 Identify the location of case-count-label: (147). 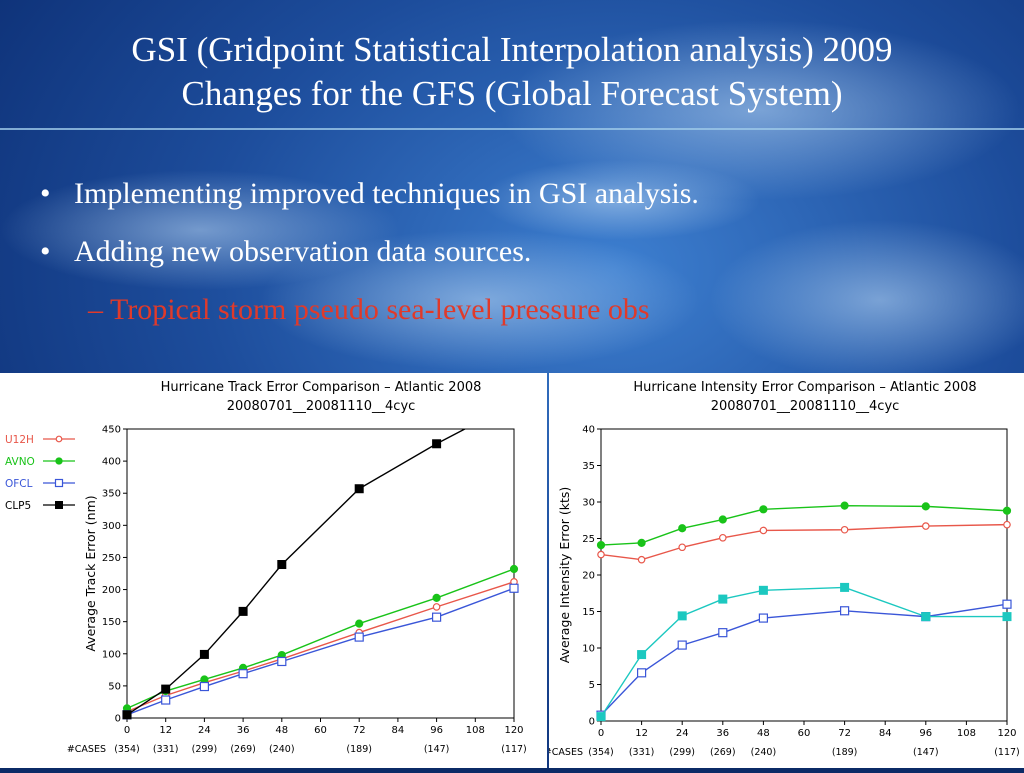
(437, 749).